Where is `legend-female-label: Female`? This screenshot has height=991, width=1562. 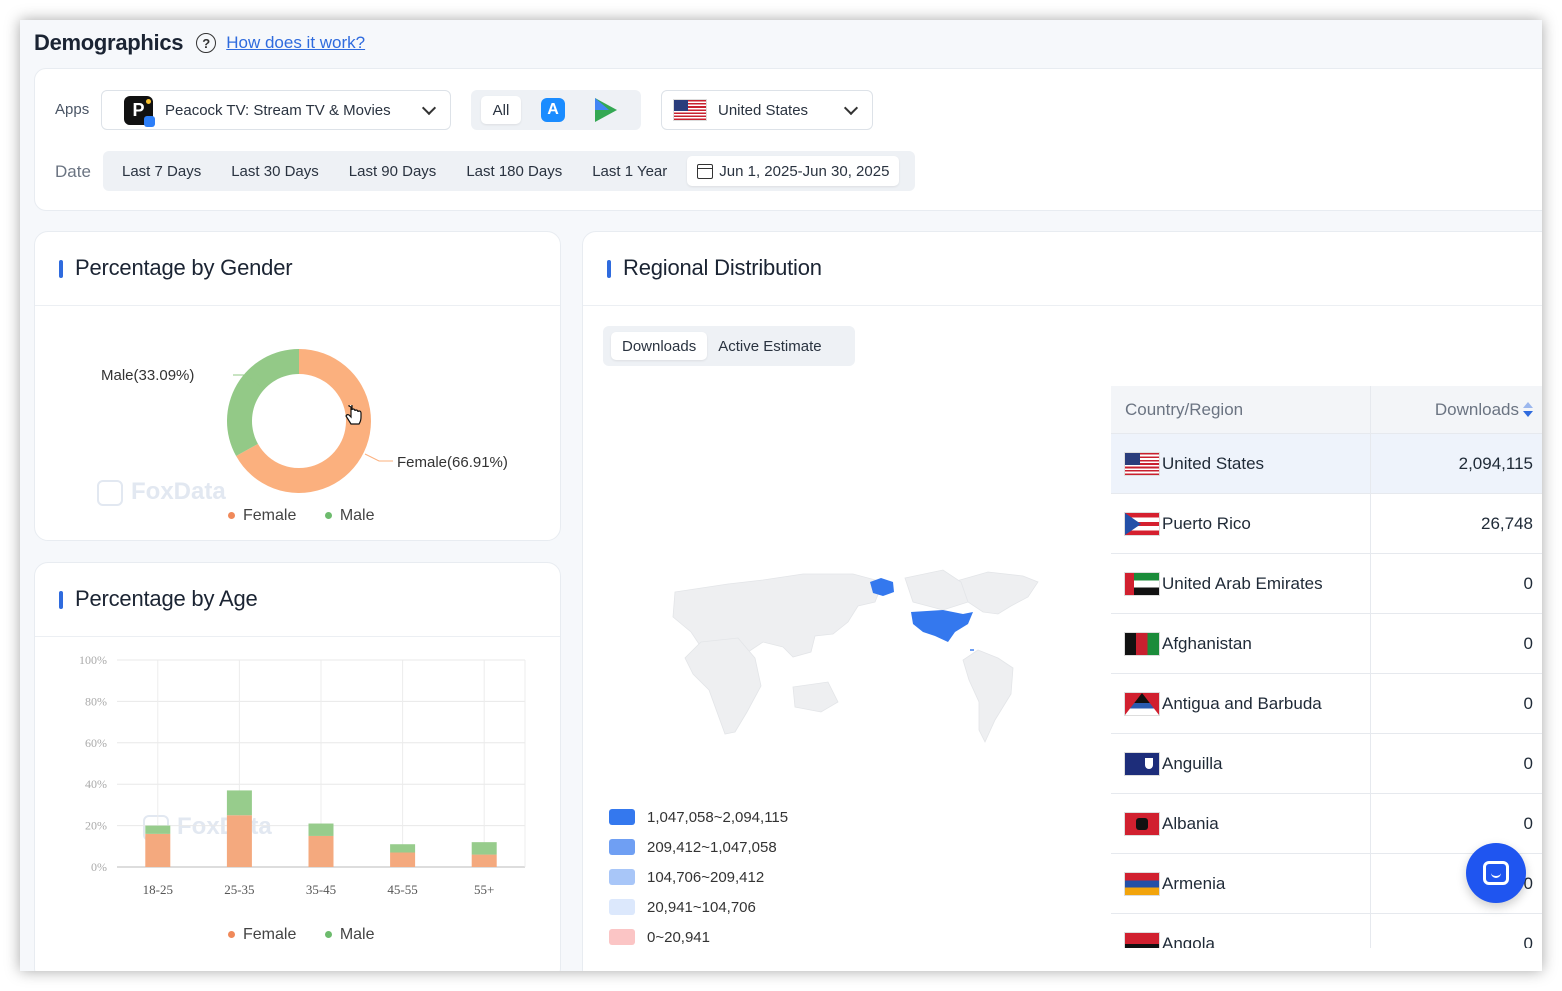 legend-female-label: Female is located at coordinates (270, 934).